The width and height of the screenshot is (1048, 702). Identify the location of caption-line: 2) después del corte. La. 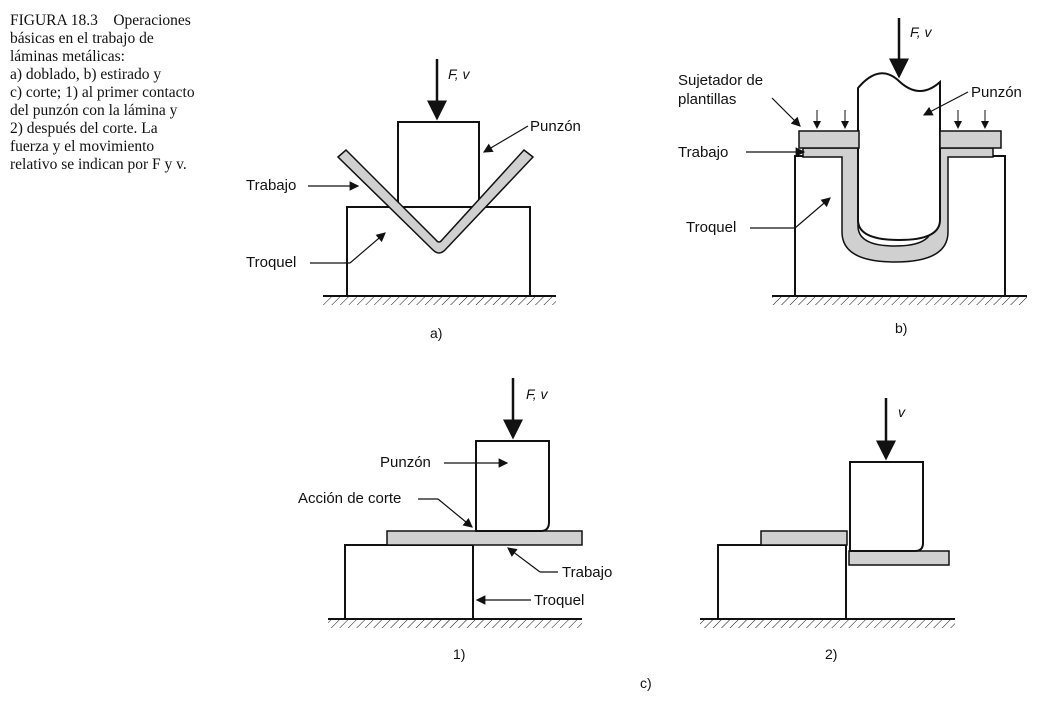
(84, 128).